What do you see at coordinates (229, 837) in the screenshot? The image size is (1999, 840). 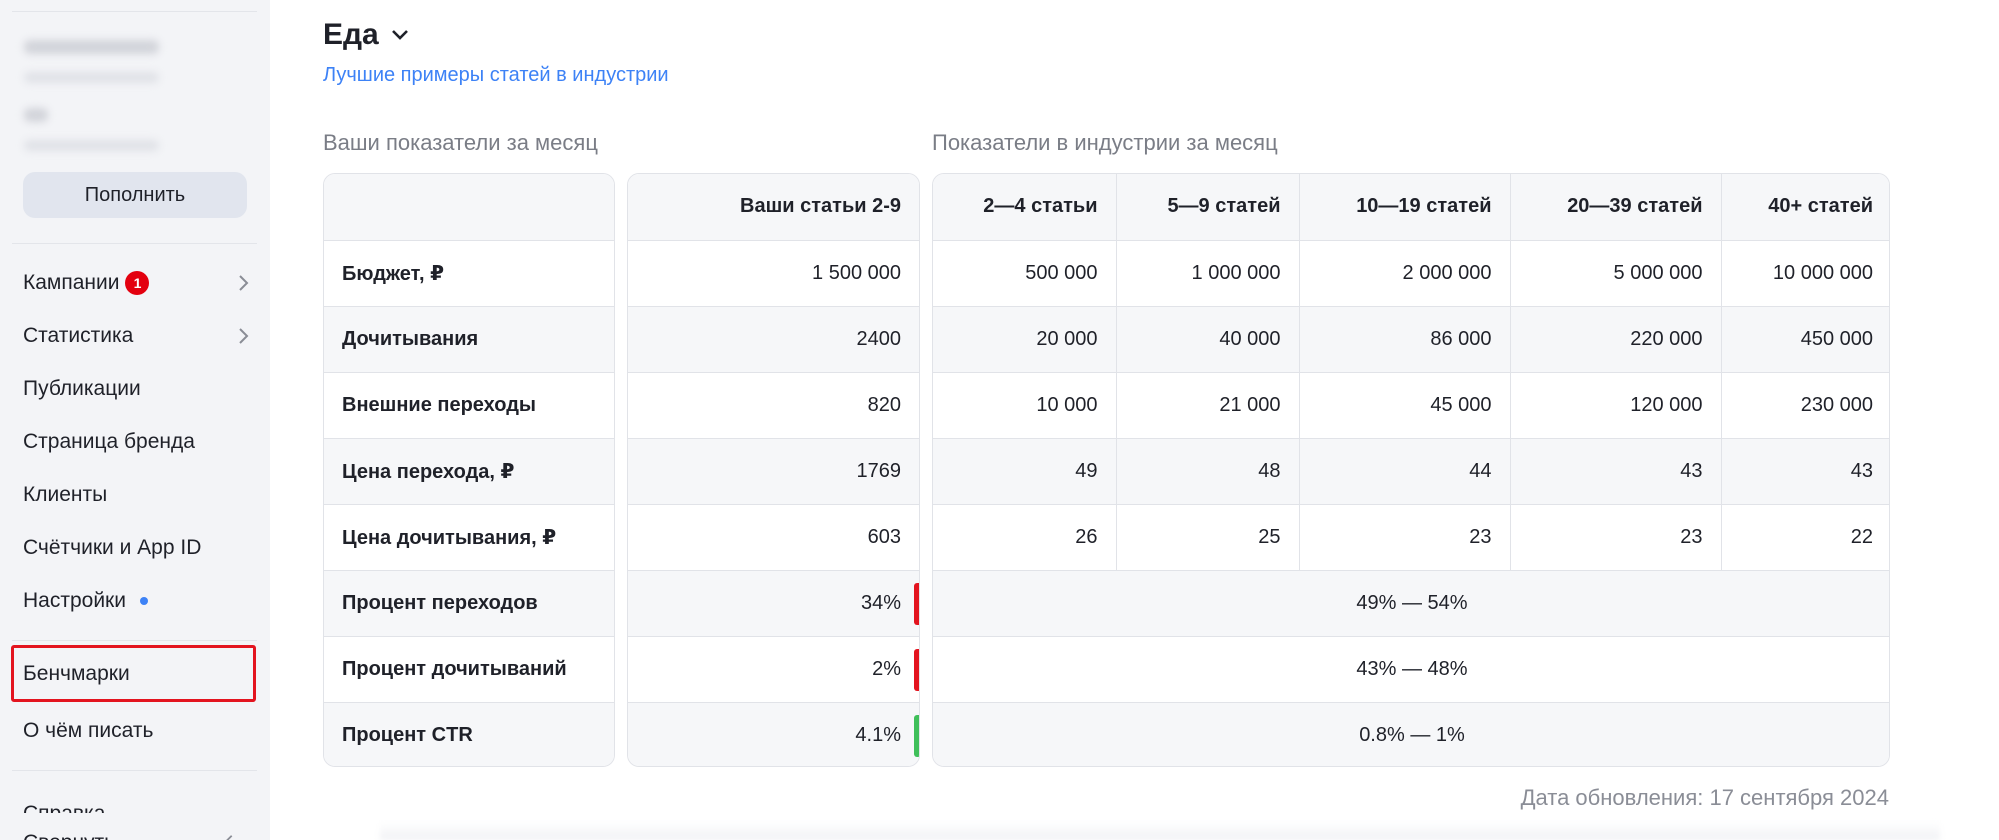 I see `chevron-left-icon` at bounding box center [229, 837].